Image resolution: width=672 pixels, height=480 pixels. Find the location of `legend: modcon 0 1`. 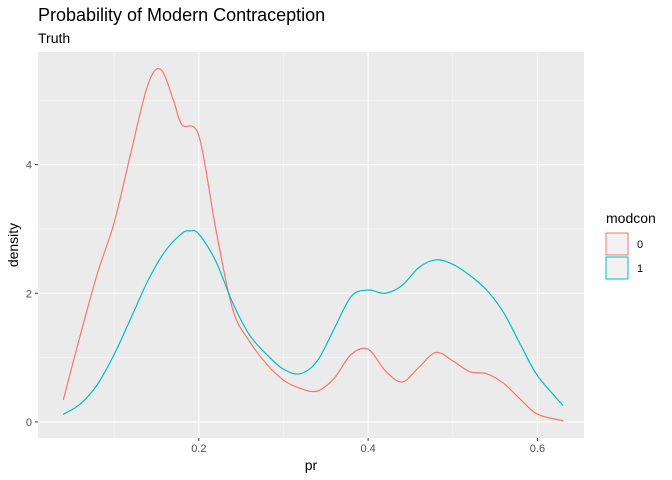

legend: modcon 0 1 is located at coordinates (630, 245).